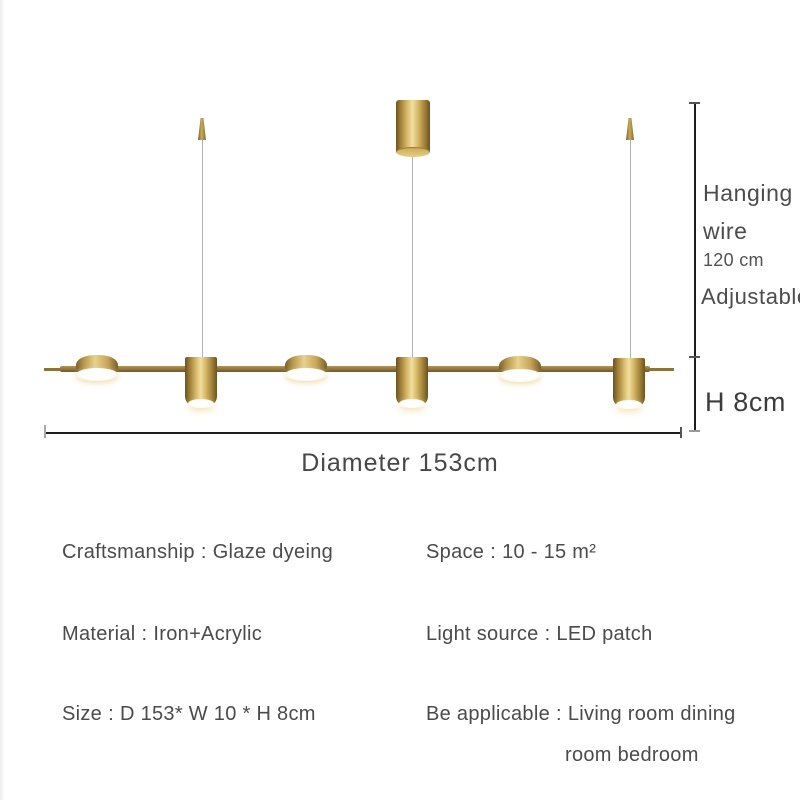 The height and width of the screenshot is (800, 800). Describe the element at coordinates (632, 755) in the screenshot. I see `spec-applicable-line2: room bedroom` at that location.